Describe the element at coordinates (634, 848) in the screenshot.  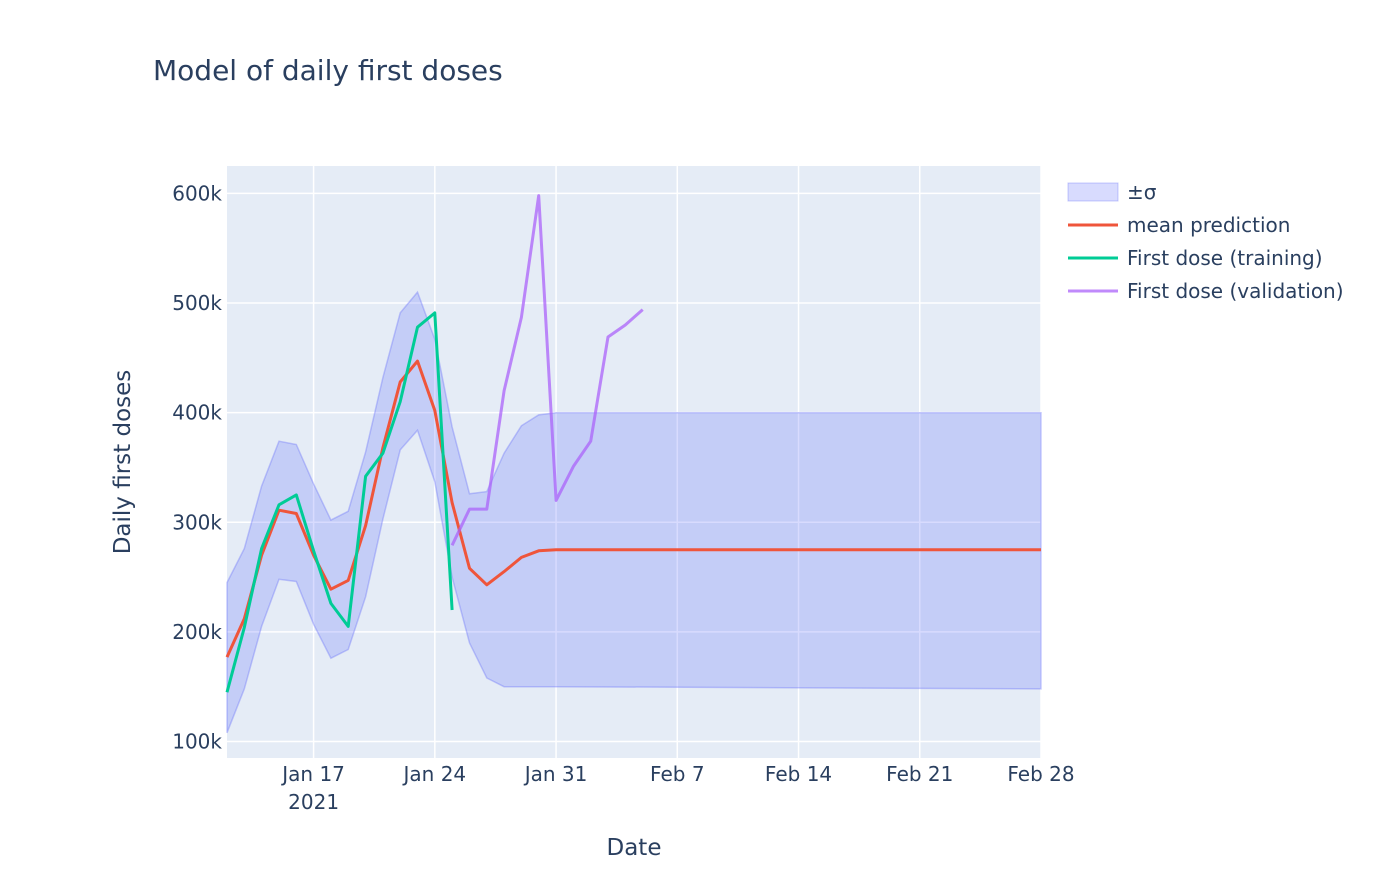
I see `x-axis-title: Date` at that location.